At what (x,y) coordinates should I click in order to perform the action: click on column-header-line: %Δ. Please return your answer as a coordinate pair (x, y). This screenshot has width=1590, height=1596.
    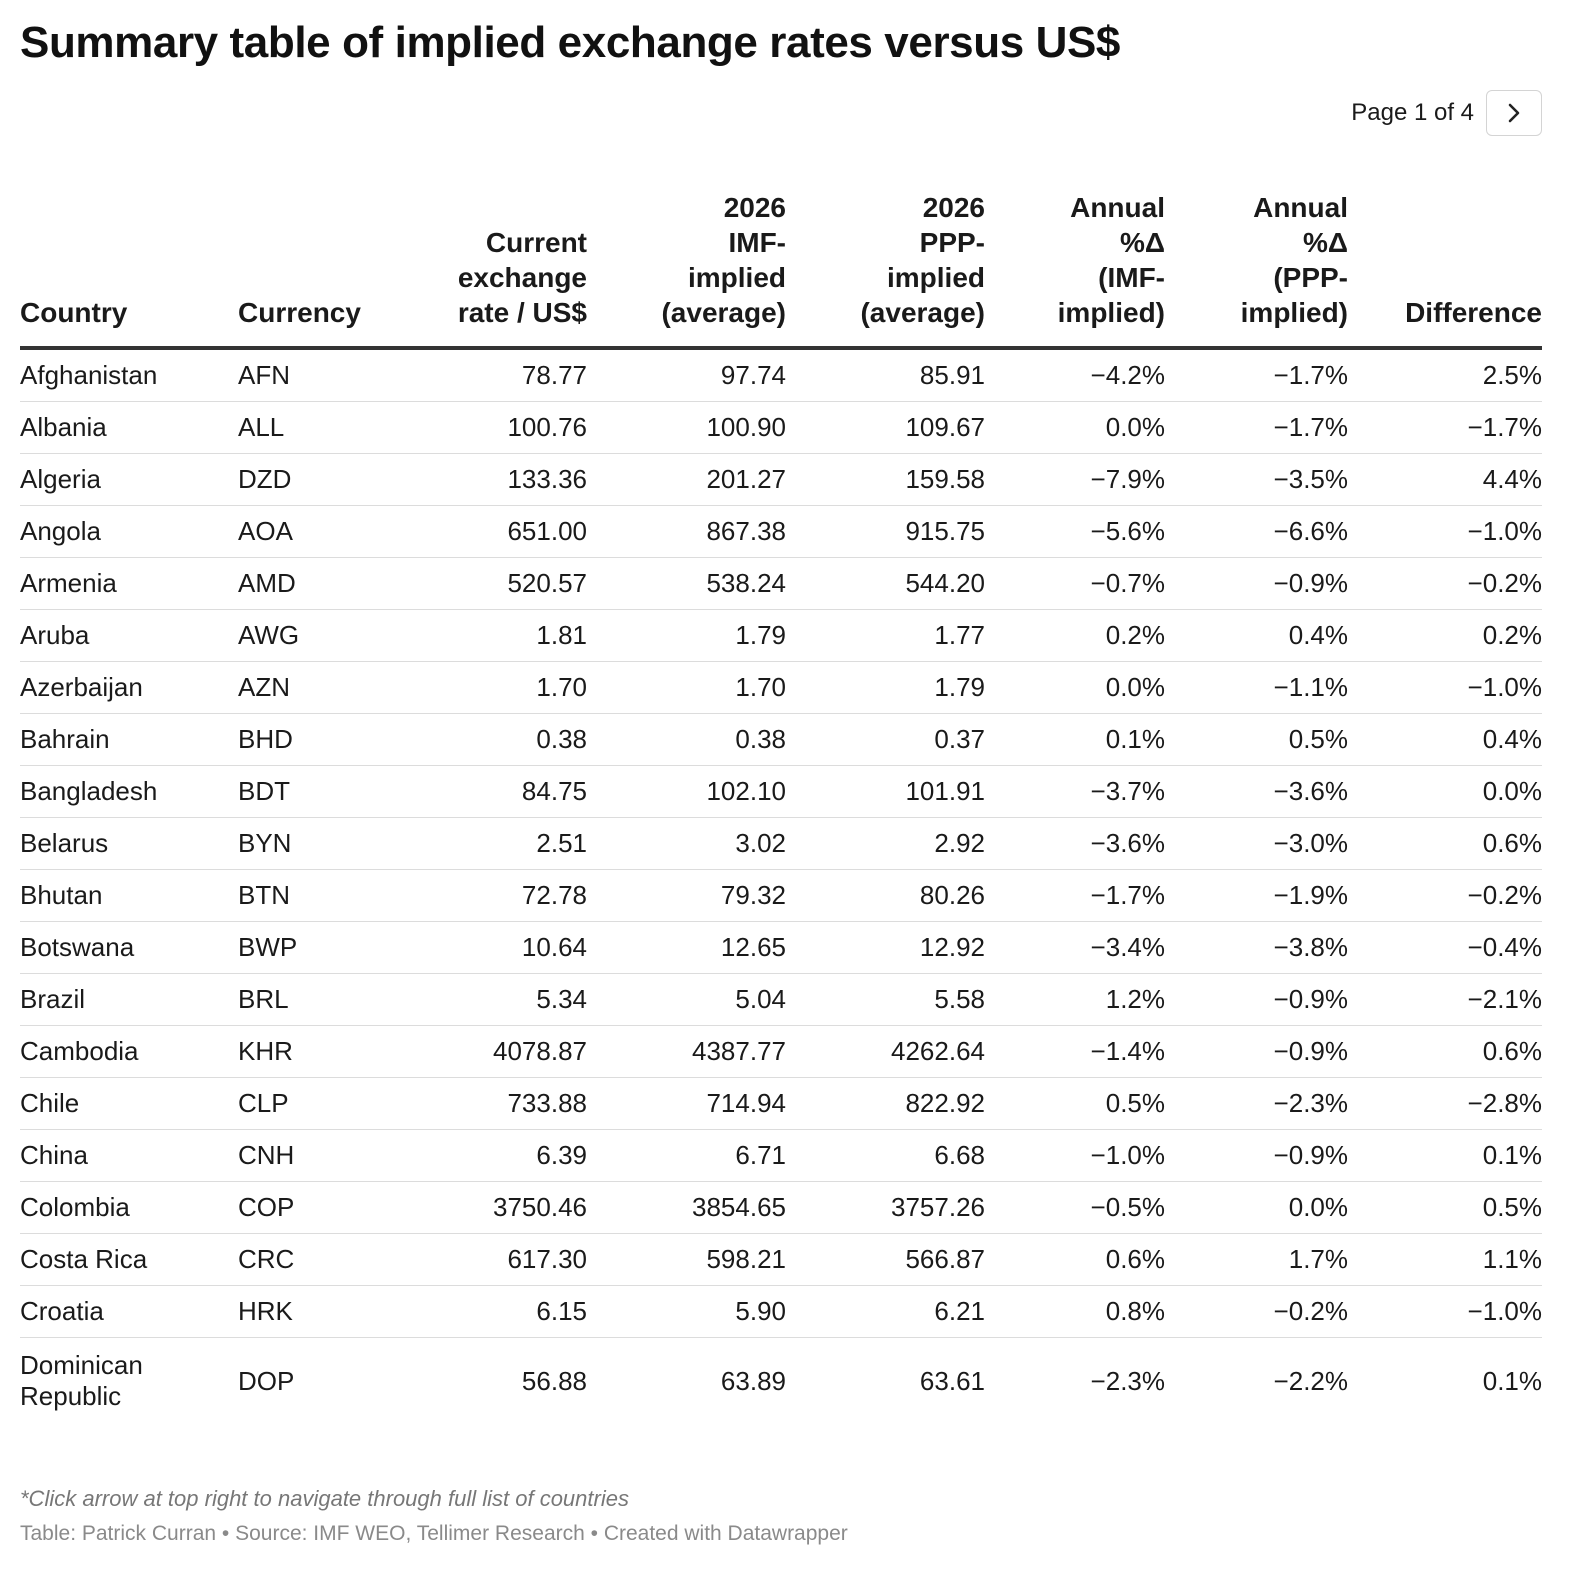
    Looking at the image, I should click on (1325, 242).